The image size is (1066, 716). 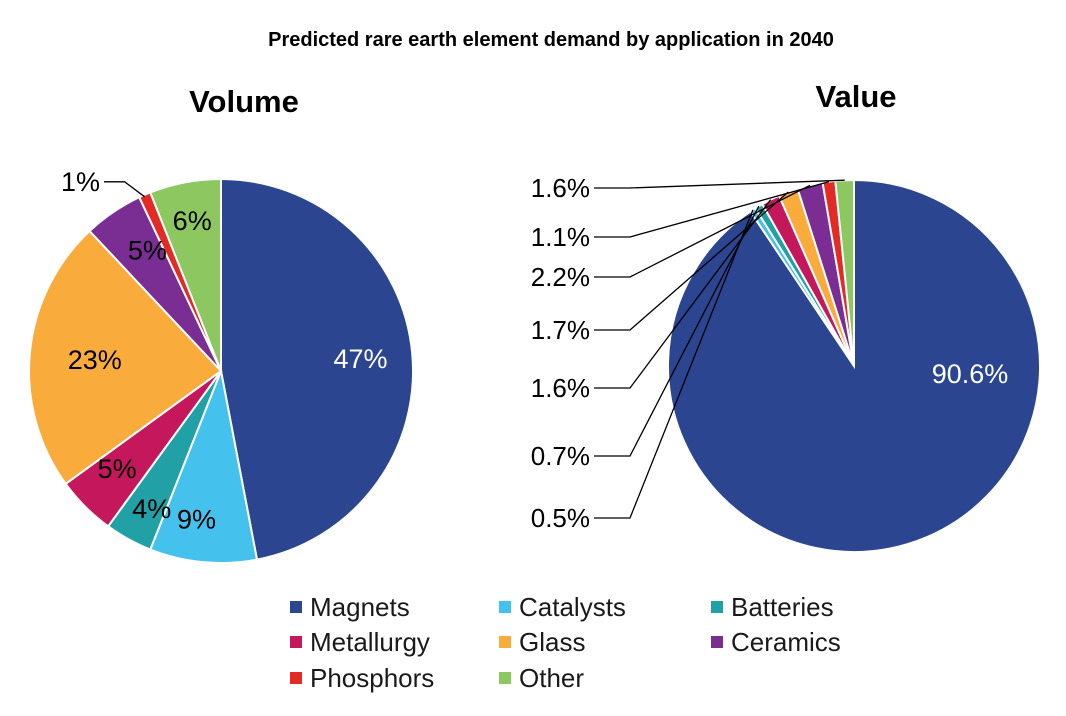 What do you see at coordinates (719, 184) in the screenshot?
I see `value-leader-other` at bounding box center [719, 184].